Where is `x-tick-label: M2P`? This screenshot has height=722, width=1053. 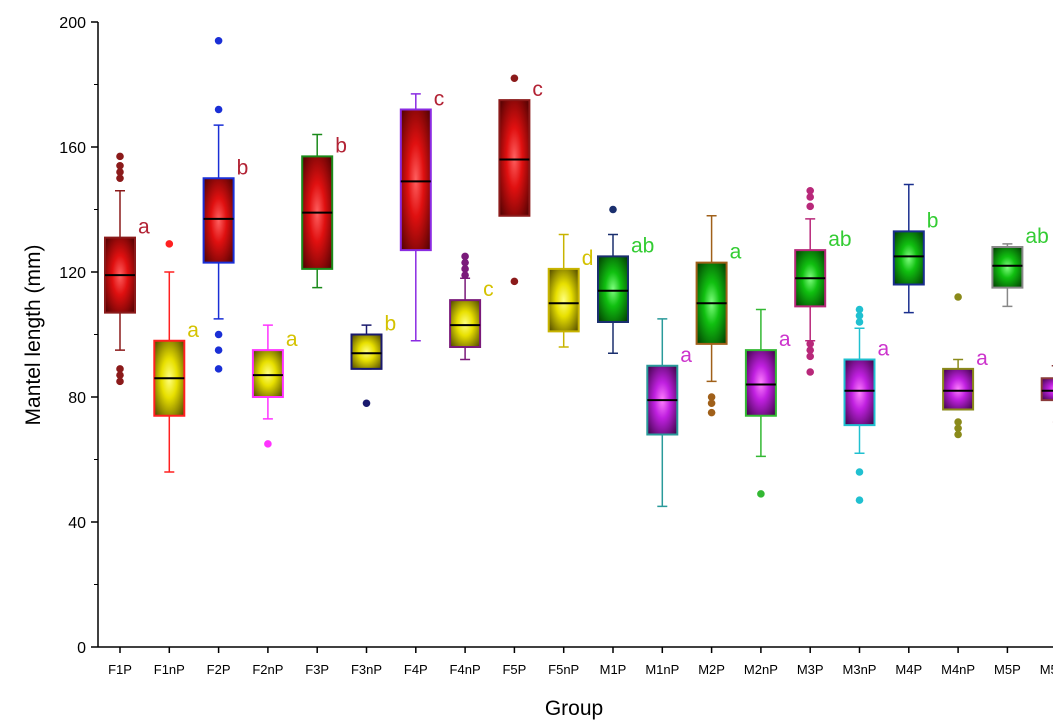 x-tick-label: M2P is located at coordinates (711, 669).